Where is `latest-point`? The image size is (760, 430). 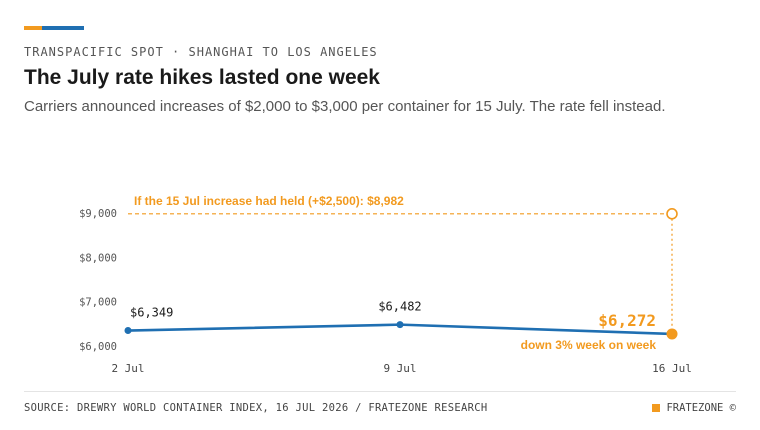
latest-point is located at coordinates (672, 334).